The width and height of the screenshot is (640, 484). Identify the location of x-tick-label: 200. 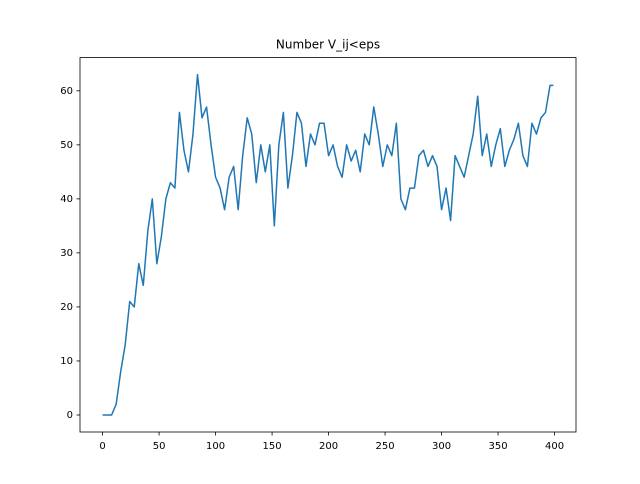
(328, 446).